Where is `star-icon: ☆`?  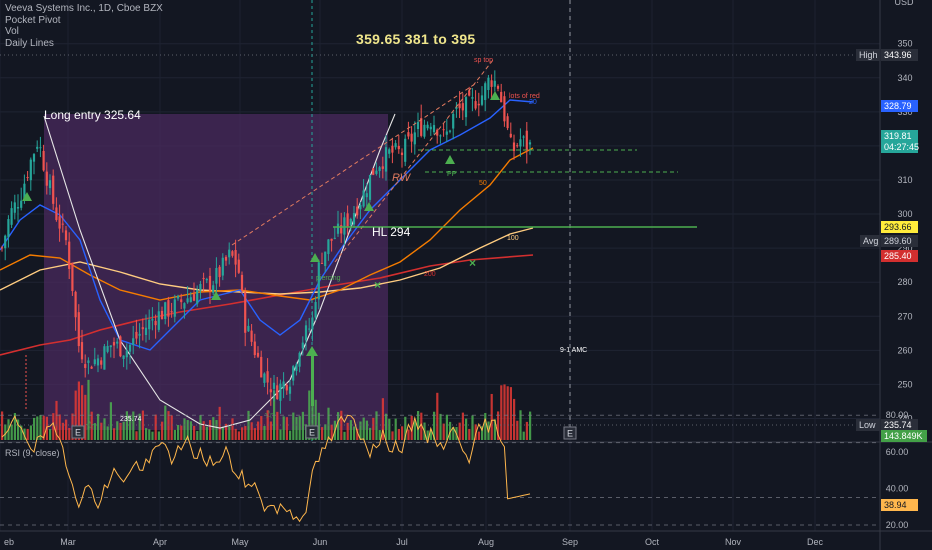 star-icon: ☆ is located at coordinates (269, 415).